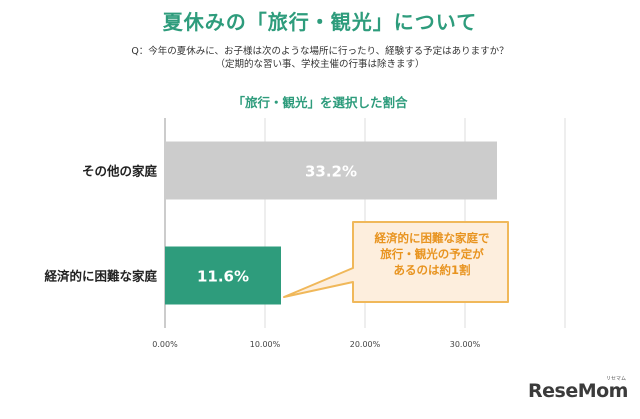  Describe the element at coordinates (432, 270) in the screenshot. I see `callout-line-3: あるのは約1割` at that location.